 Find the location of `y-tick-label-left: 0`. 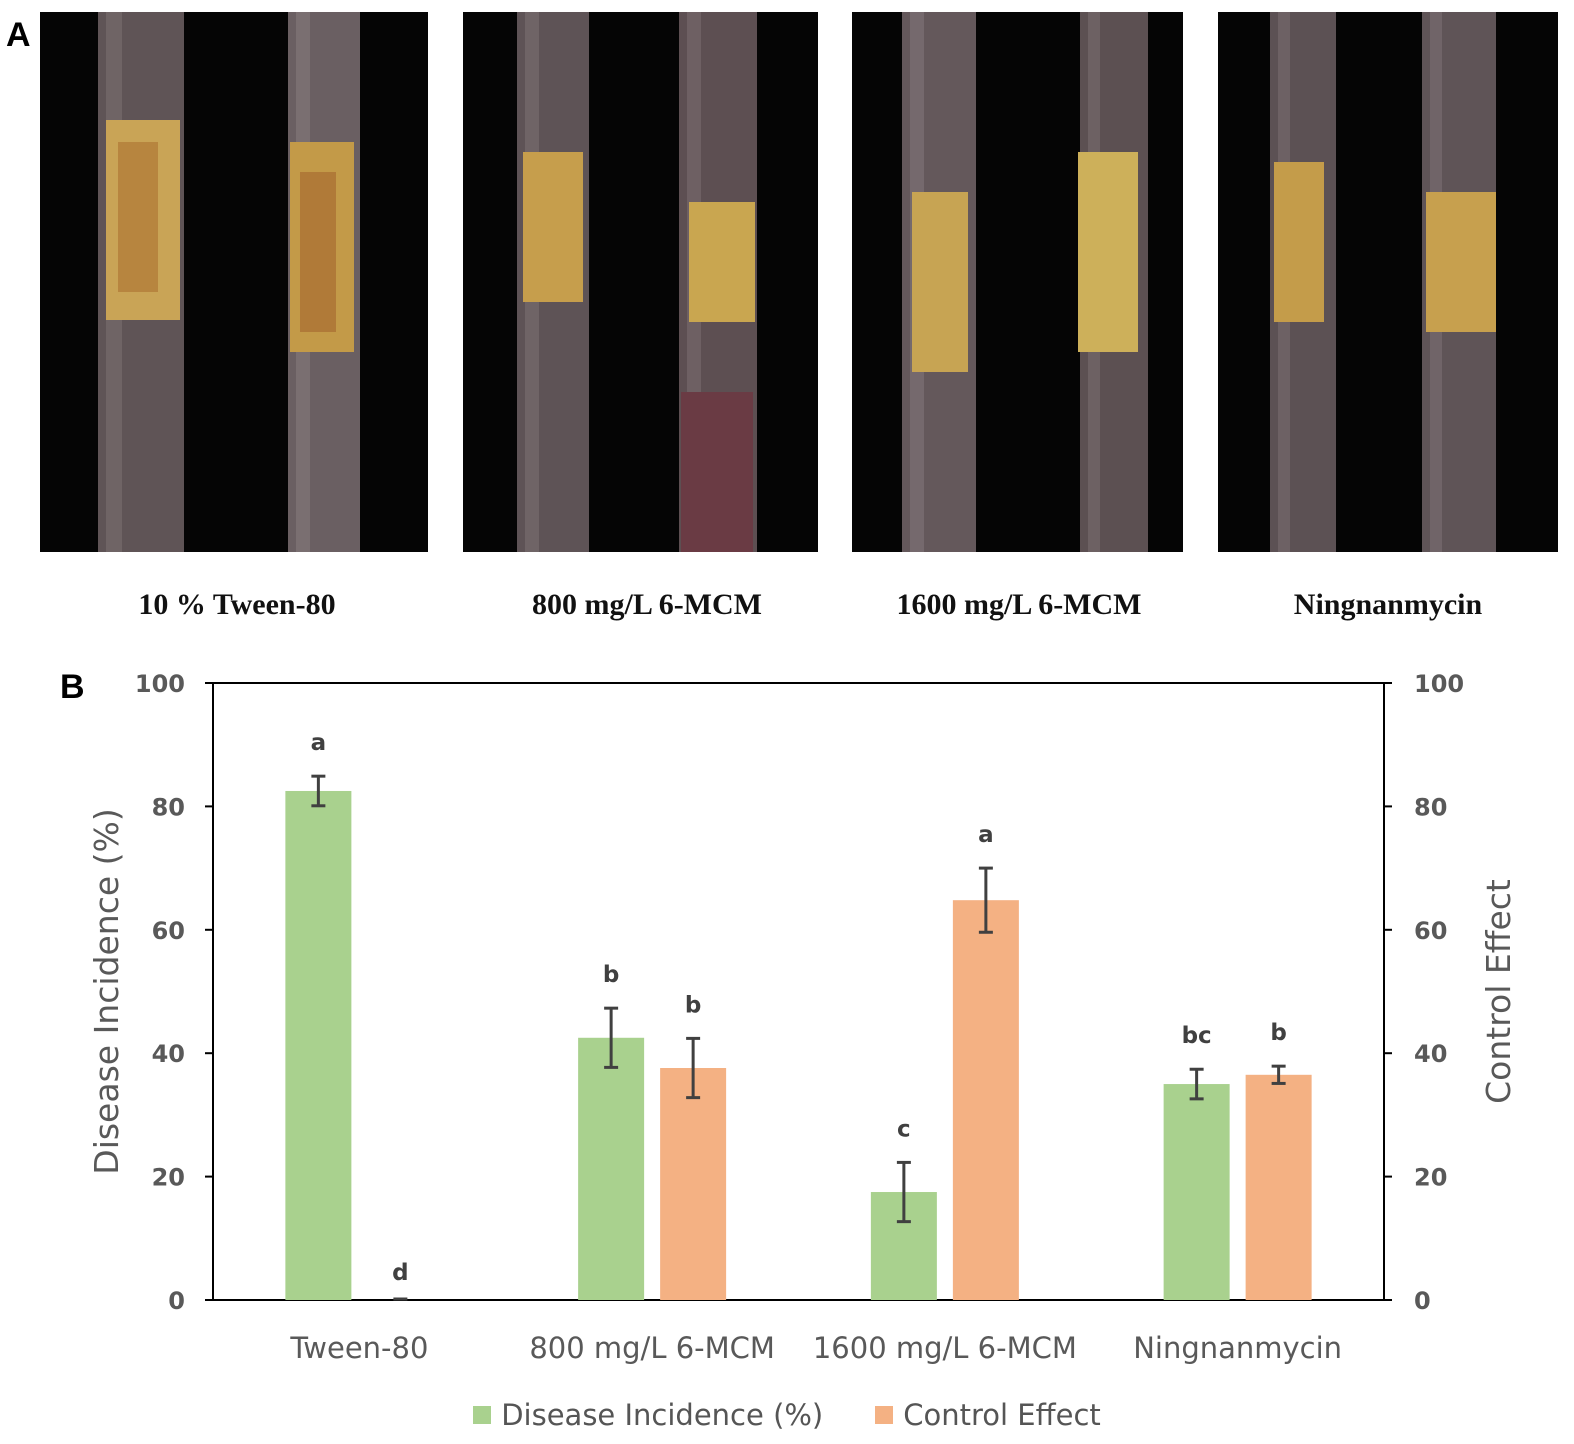

y-tick-label-left: 0 is located at coordinates (176, 1301).